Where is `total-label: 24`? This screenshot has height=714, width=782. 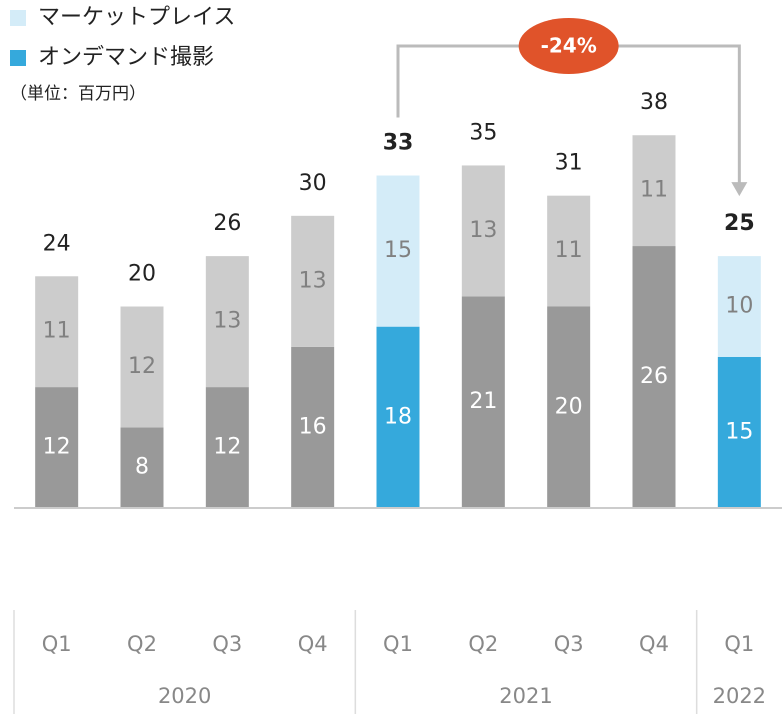
total-label: 24 is located at coordinates (57, 243).